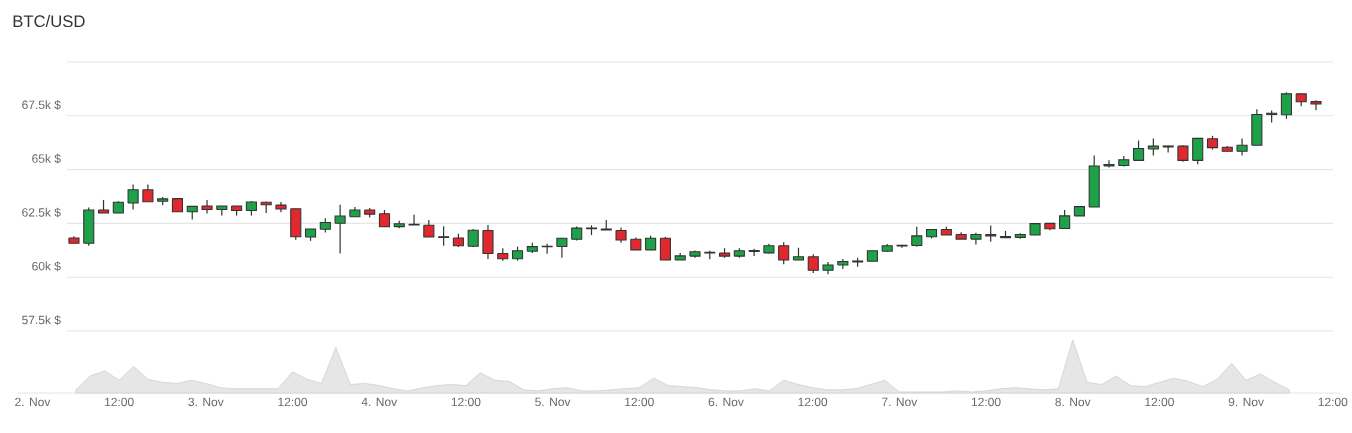  Describe the element at coordinates (553, 402) in the screenshot. I see `x-tick-label: 5. Nov` at that location.